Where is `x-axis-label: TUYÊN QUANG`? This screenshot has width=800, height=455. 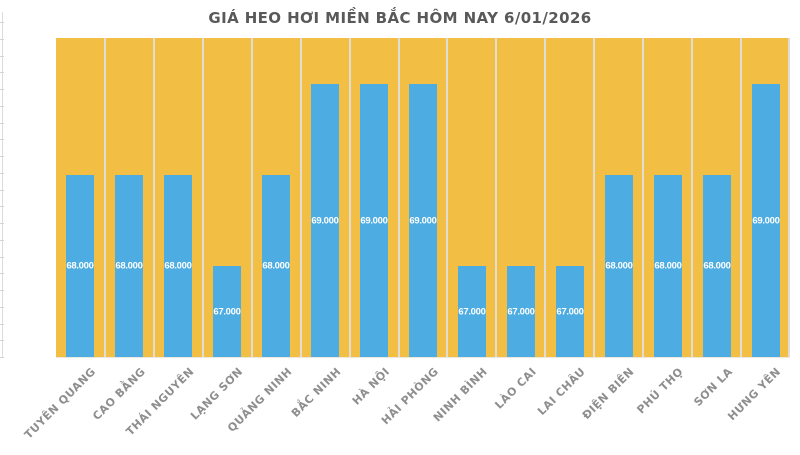 x-axis-label: TUYÊN QUANG is located at coordinates (60, 403).